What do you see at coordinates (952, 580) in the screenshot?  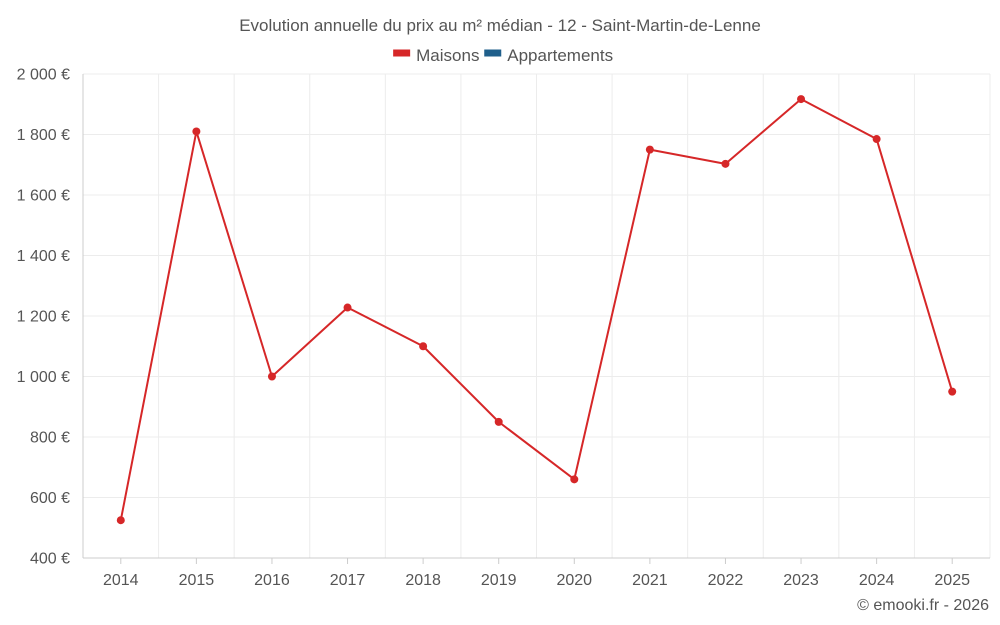 I see `x-tick-label: 2025` at bounding box center [952, 580].